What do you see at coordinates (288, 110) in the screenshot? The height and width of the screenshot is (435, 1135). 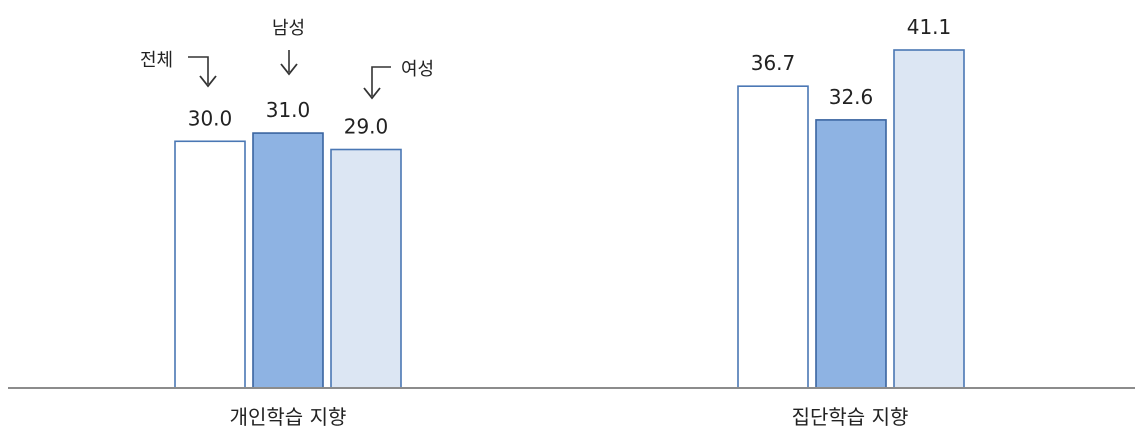 I see `value-label-0-1: 31.0` at bounding box center [288, 110].